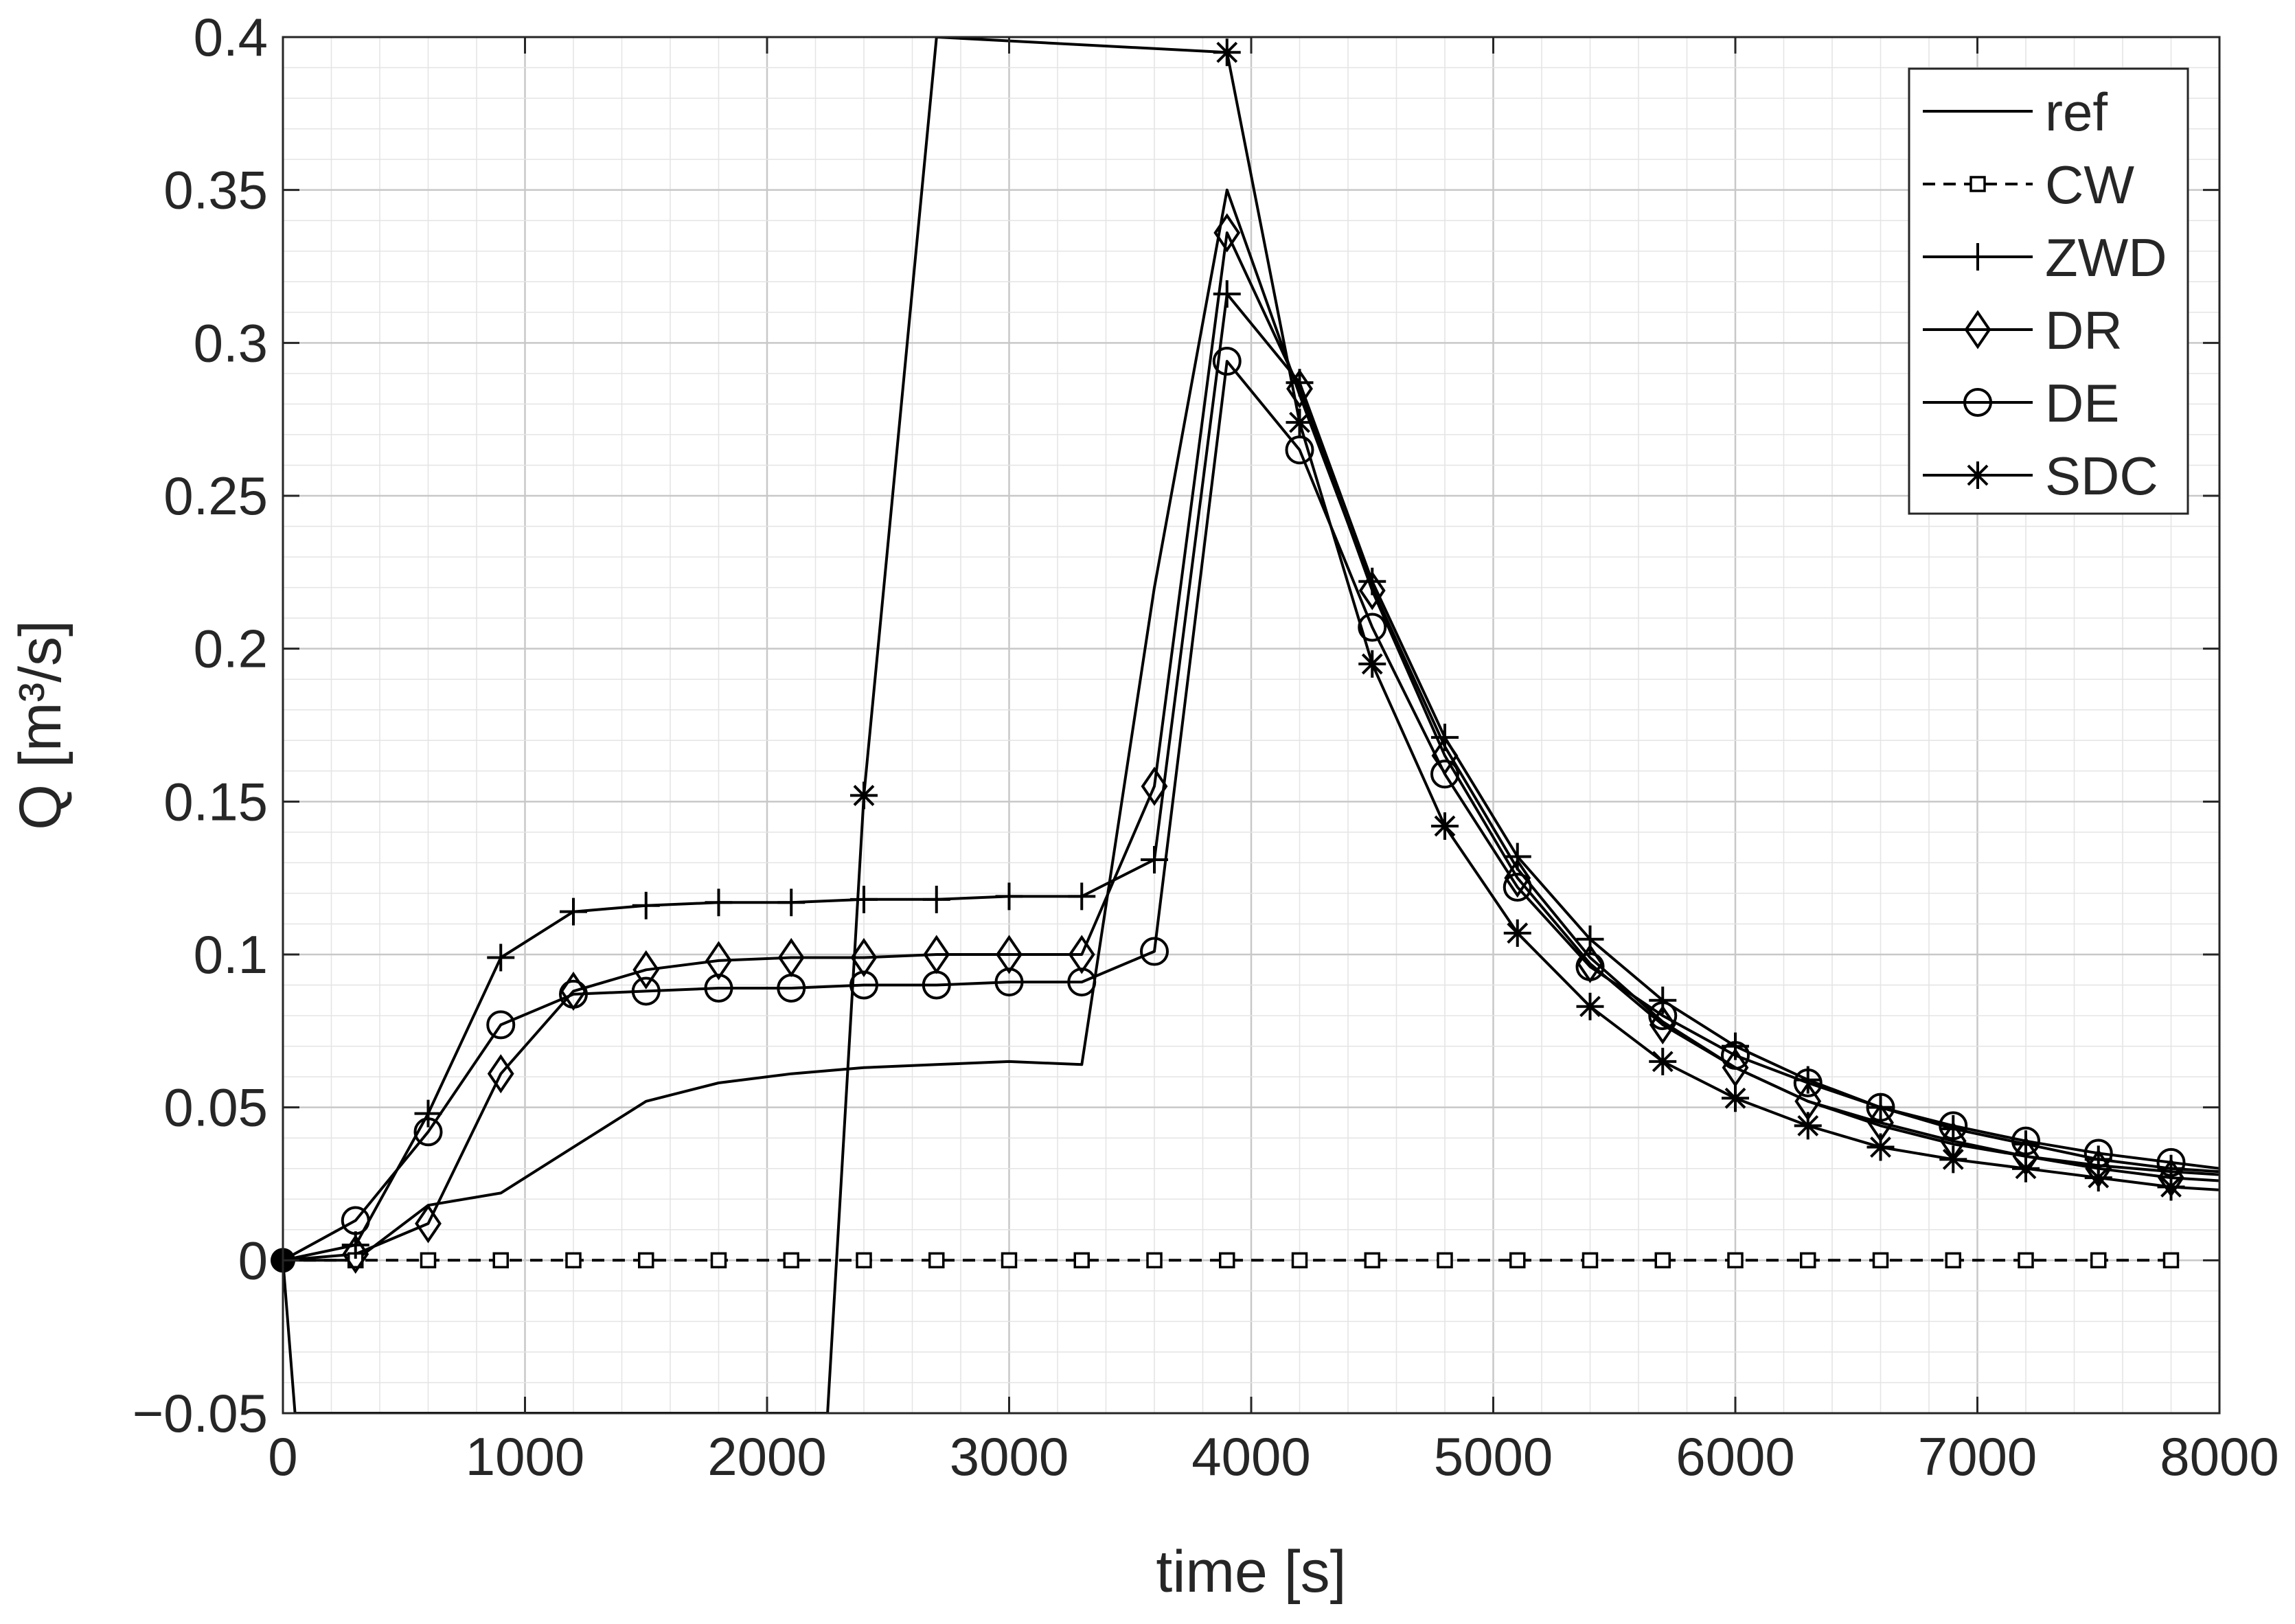  What do you see at coordinates (2106, 257) in the screenshot?
I see `legend-label-zwd: ZWD` at bounding box center [2106, 257].